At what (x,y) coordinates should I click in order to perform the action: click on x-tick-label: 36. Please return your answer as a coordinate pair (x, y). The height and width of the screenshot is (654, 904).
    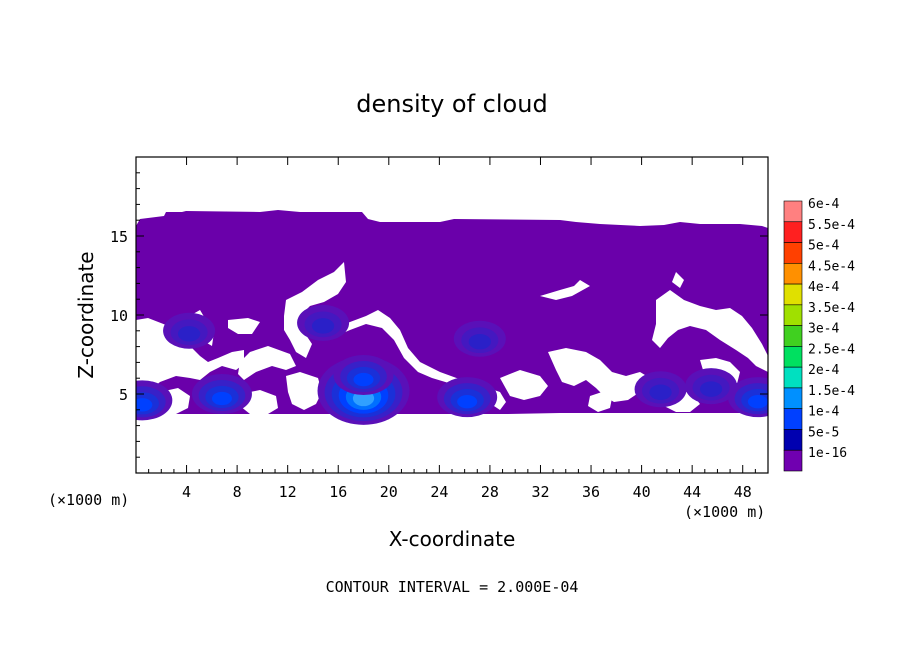
    Looking at the image, I should click on (591, 492).